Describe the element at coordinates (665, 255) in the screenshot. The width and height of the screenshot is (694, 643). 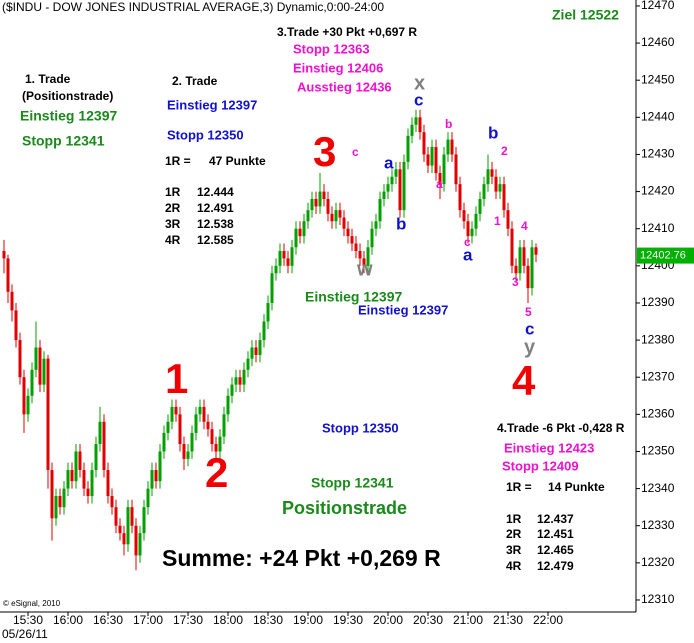
I see `last-price-box` at that location.